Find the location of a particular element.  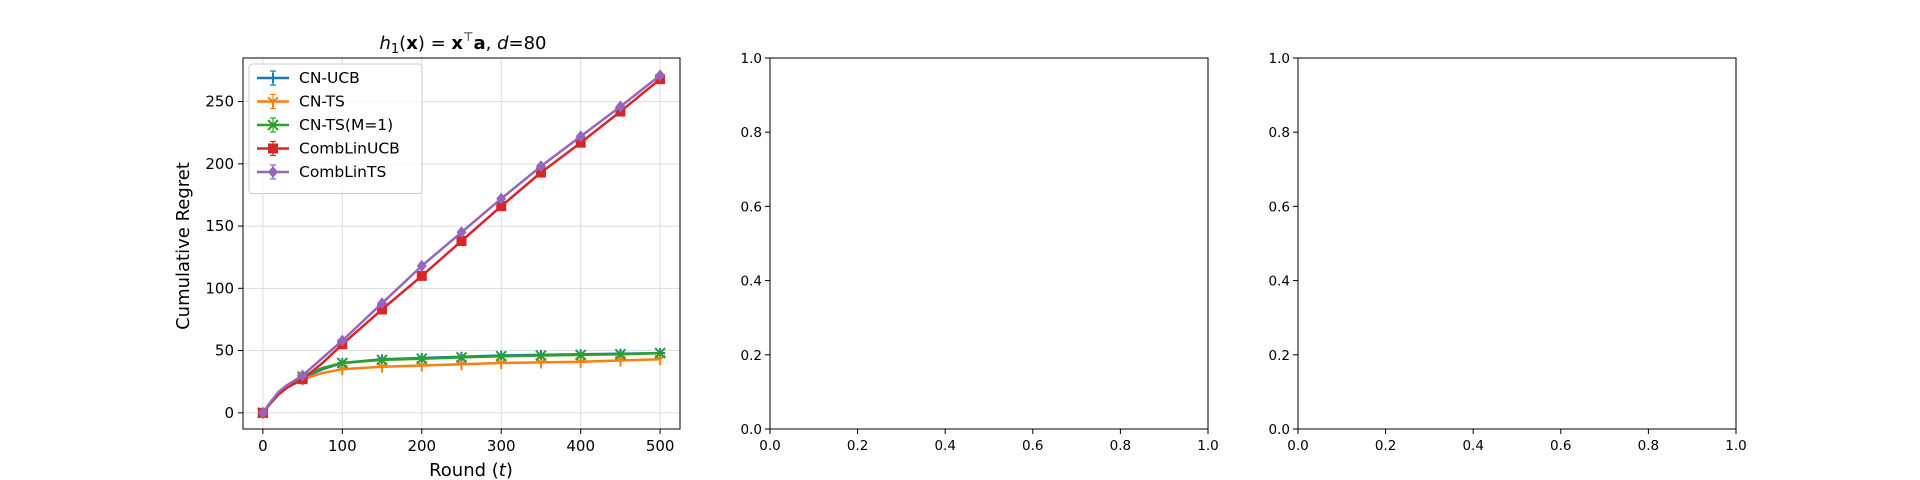

x-tick-label: 0 is located at coordinates (263, 446).